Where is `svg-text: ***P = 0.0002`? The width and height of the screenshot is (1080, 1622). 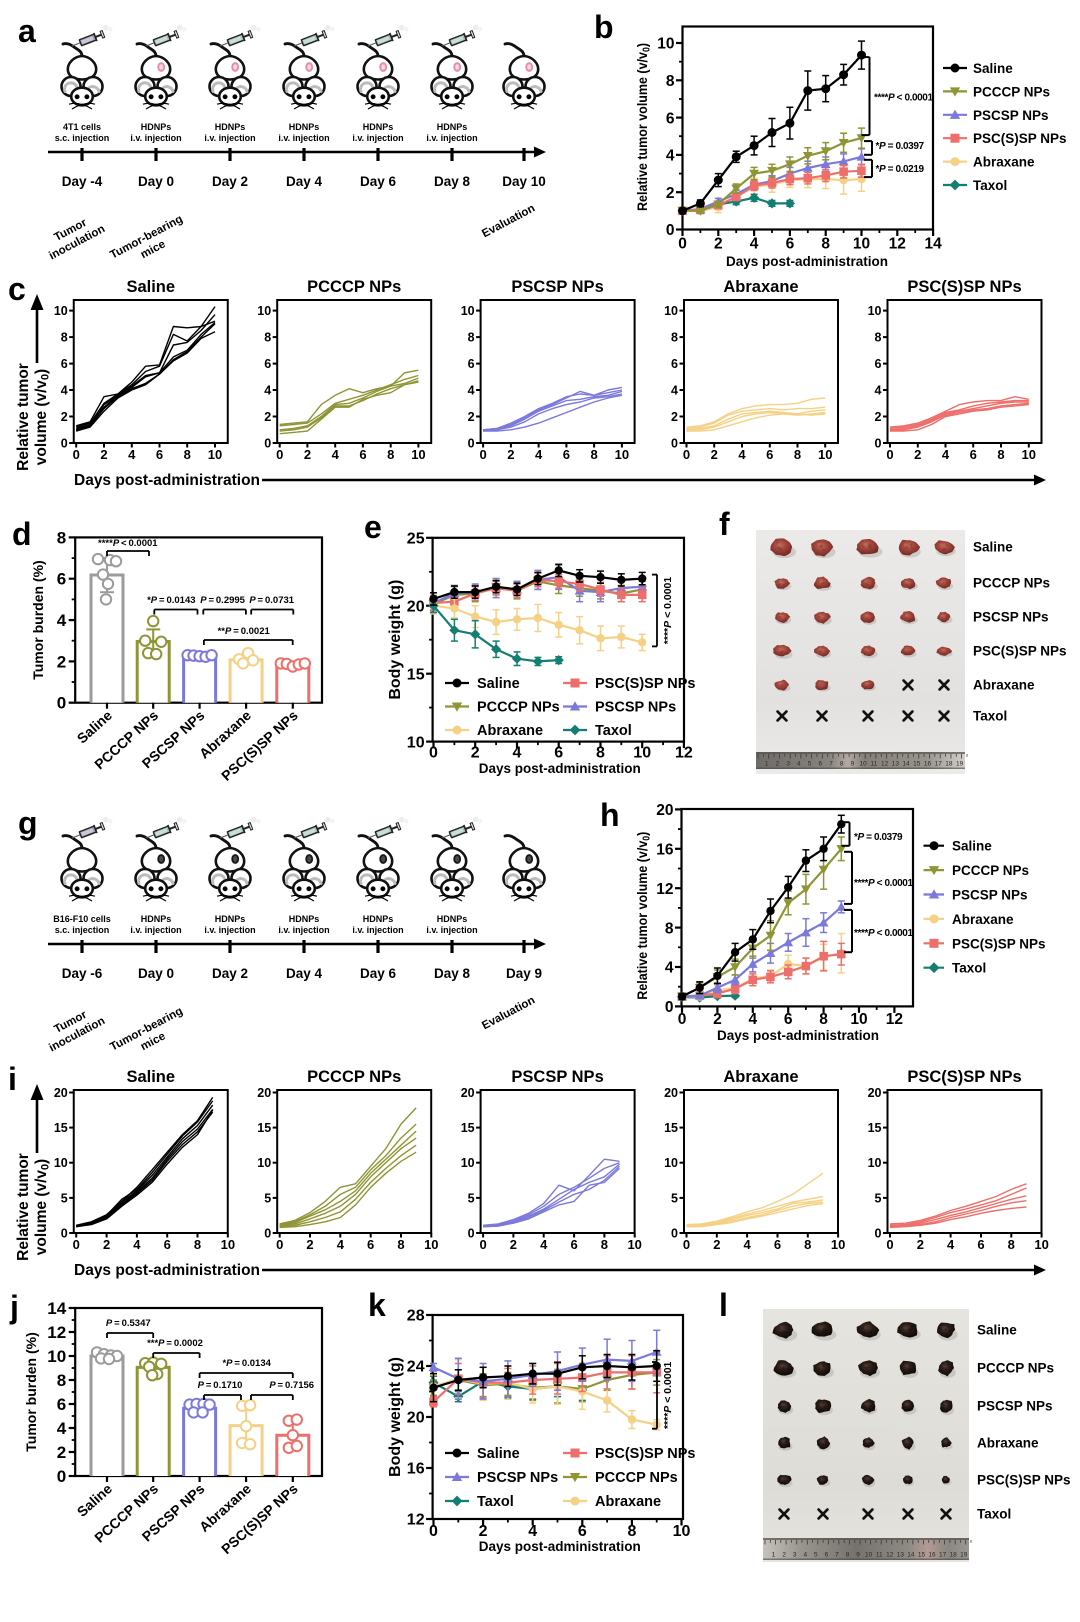 svg-text: ***P = 0.0002 is located at coordinates (175, 1343).